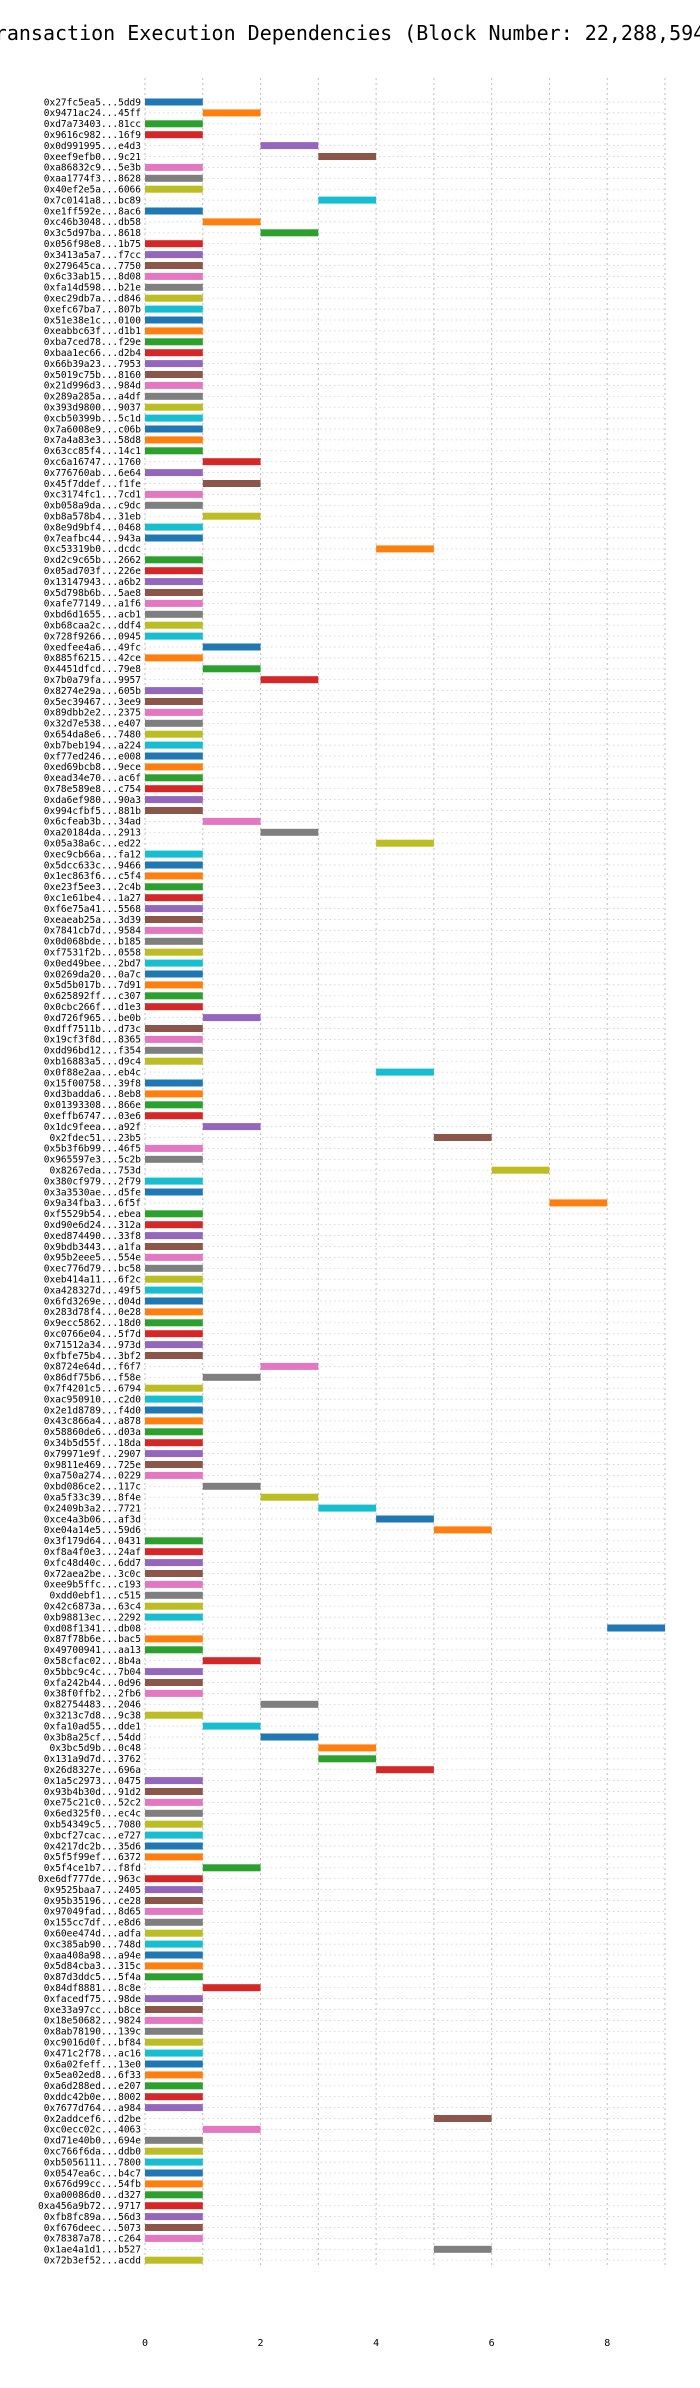 The width and height of the screenshot is (700, 2388). Describe the element at coordinates (92, 1650) in the screenshot. I see `transaction-label: 0x49700941...aa13` at that location.